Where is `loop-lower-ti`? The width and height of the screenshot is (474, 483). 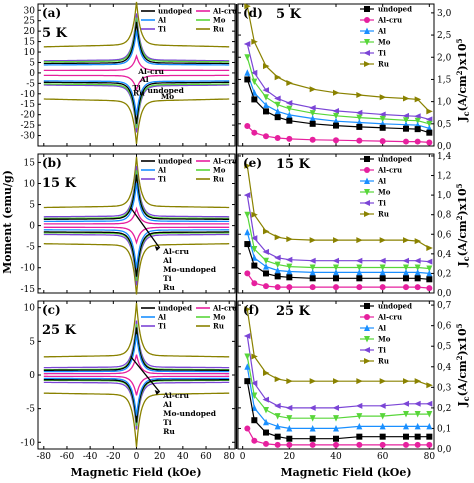
loop-lower-ti is located at coordinates (136, 405).